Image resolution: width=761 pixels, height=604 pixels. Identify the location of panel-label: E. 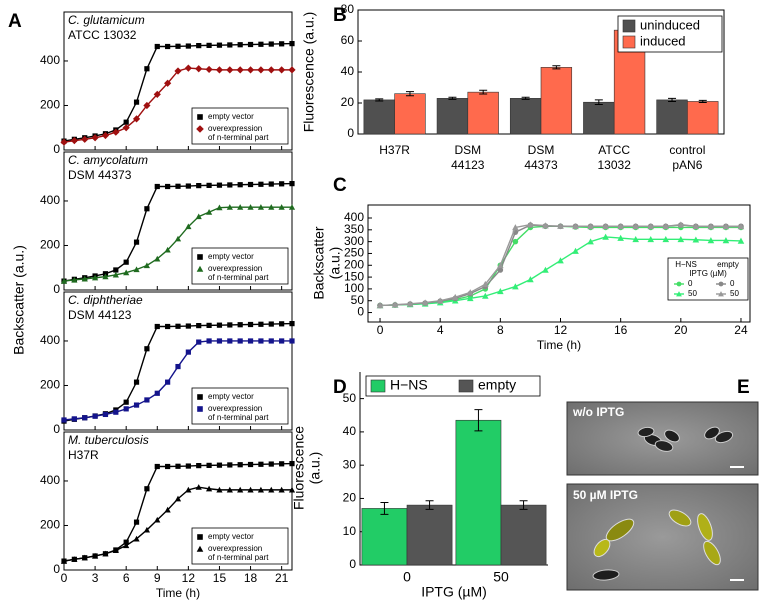
(743, 387).